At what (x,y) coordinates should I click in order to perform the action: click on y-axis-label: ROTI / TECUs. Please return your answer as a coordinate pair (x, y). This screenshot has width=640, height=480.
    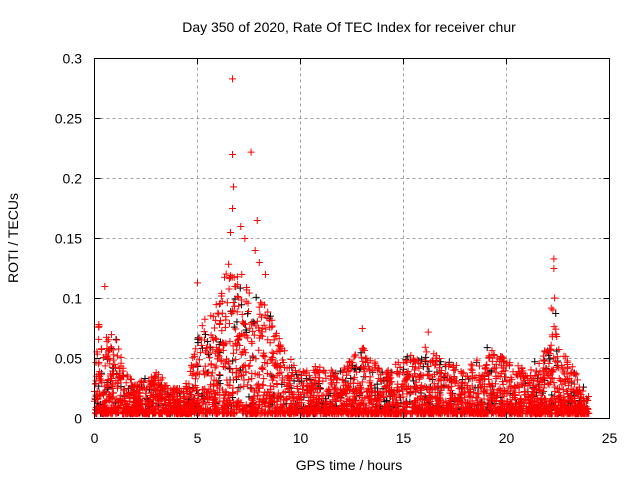
    Looking at the image, I should click on (13, 238).